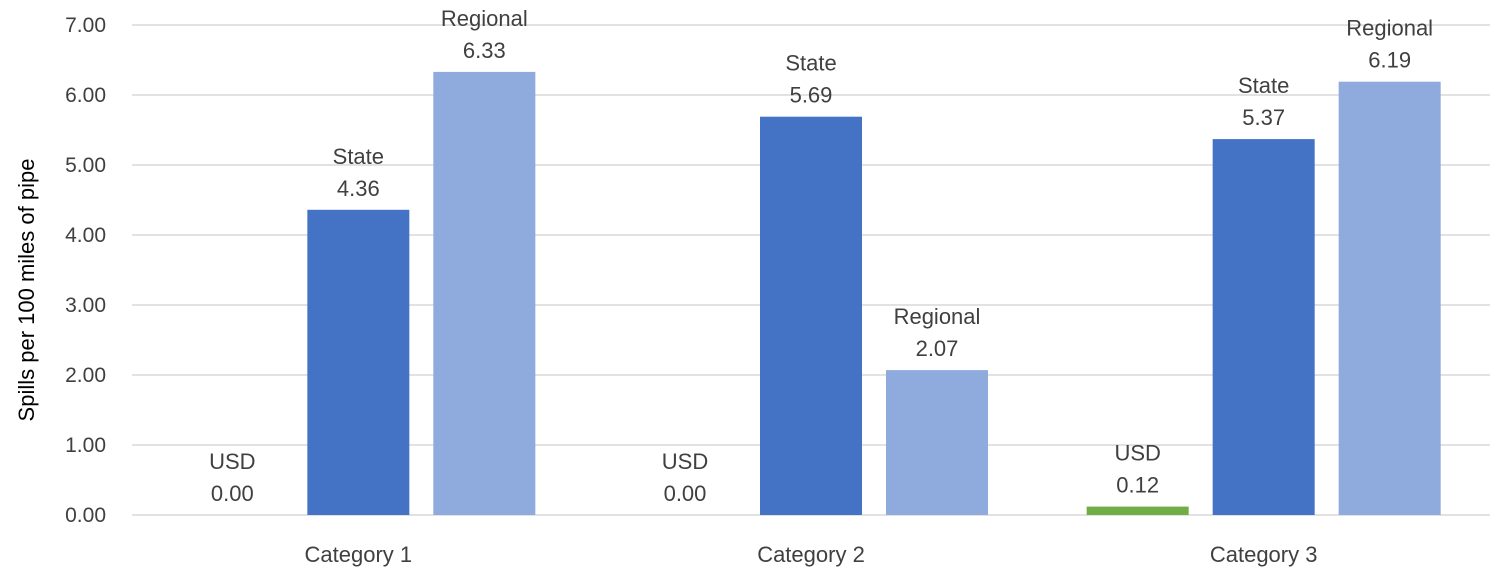 The height and width of the screenshot is (576, 1504). I want to click on data-label-value: 6.33, so click(484, 50).